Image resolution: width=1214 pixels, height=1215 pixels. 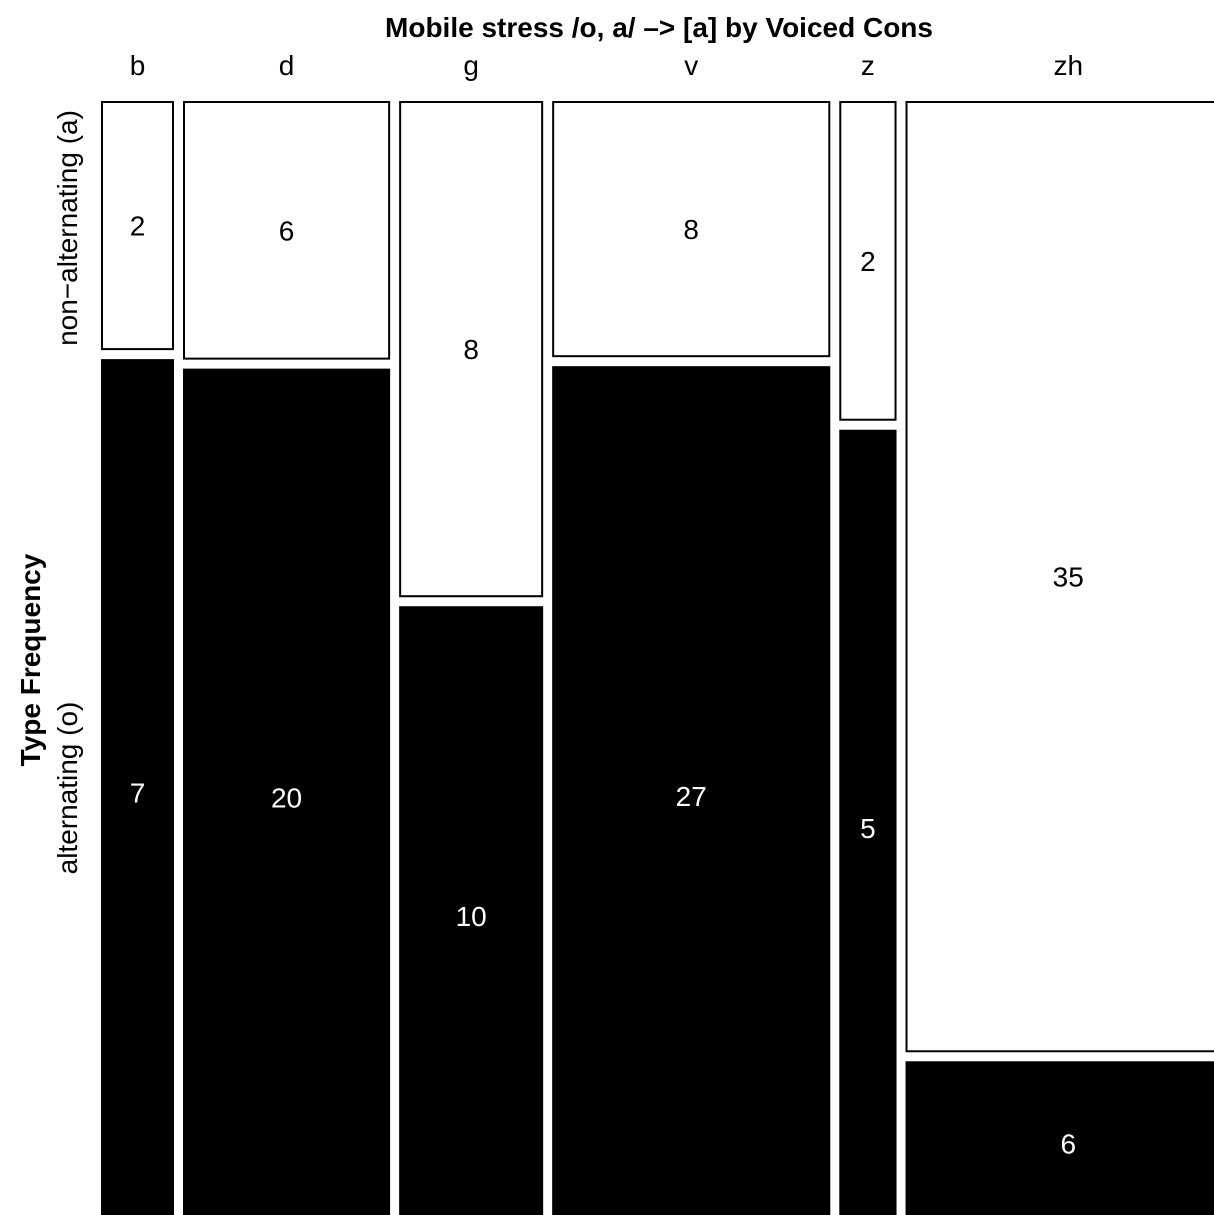 I want to click on cell-value-z-non-alternating: 2, so click(x=868, y=261).